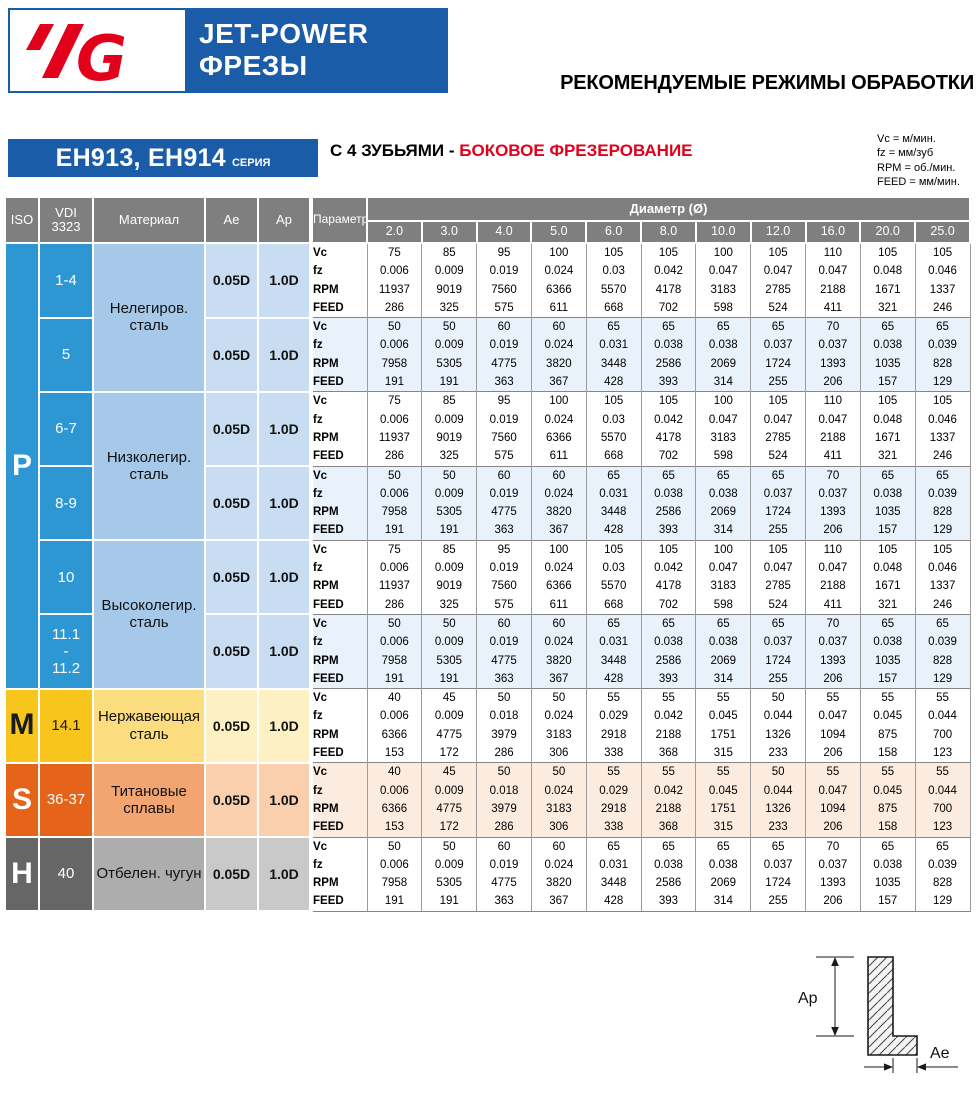 Image resolution: width=979 pixels, height=1093 pixels. What do you see at coordinates (251, 163) in the screenshot?
I see `series-suffix: СЕРИЯ` at bounding box center [251, 163].